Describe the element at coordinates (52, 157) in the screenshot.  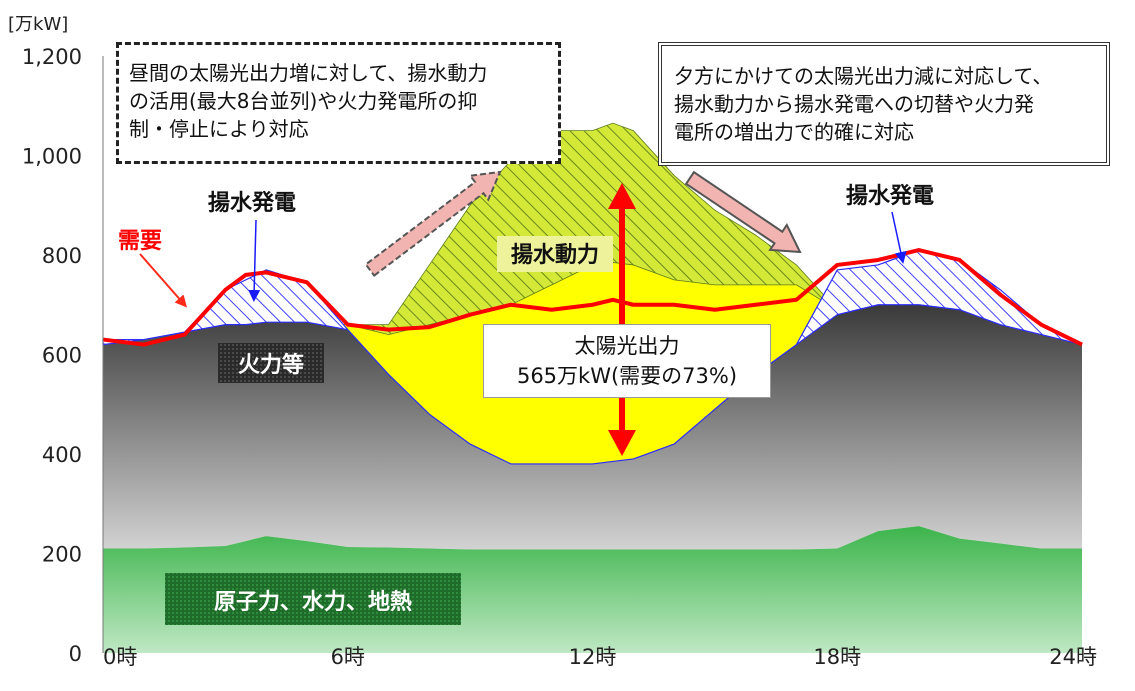
I see `y-tick-label: 1,000` at that location.